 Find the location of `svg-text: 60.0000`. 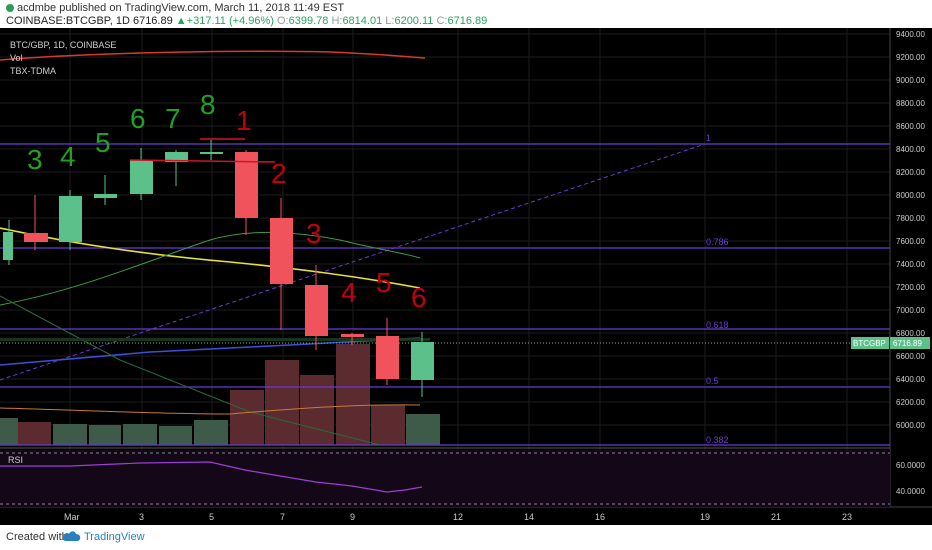

svg-text: 60.0000 is located at coordinates (910, 465).